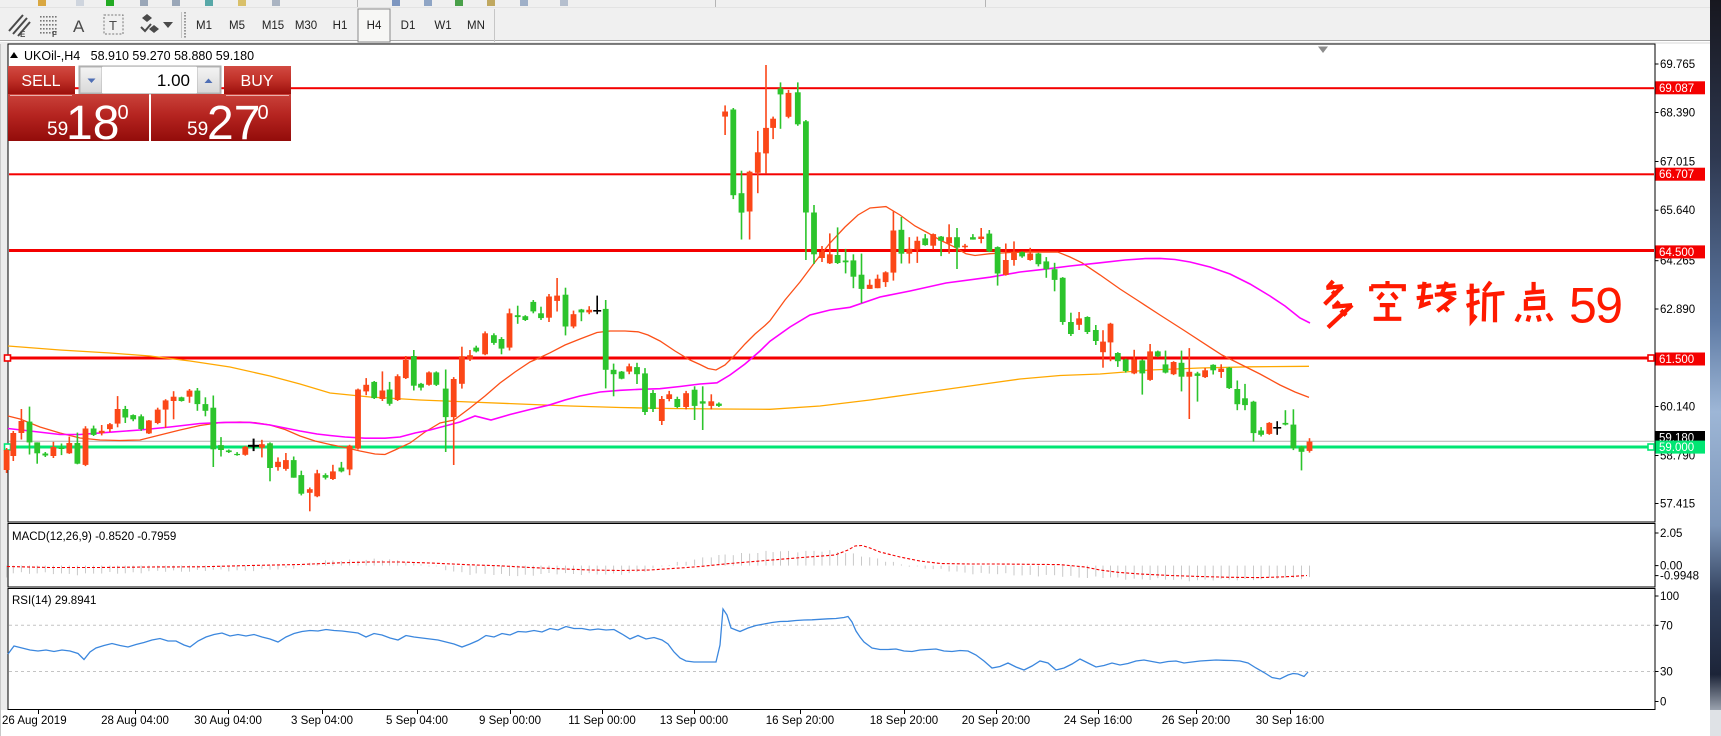 Image resolution: width=1721 pixels, height=736 pixels. I want to click on svg-text: M30, so click(306, 26).